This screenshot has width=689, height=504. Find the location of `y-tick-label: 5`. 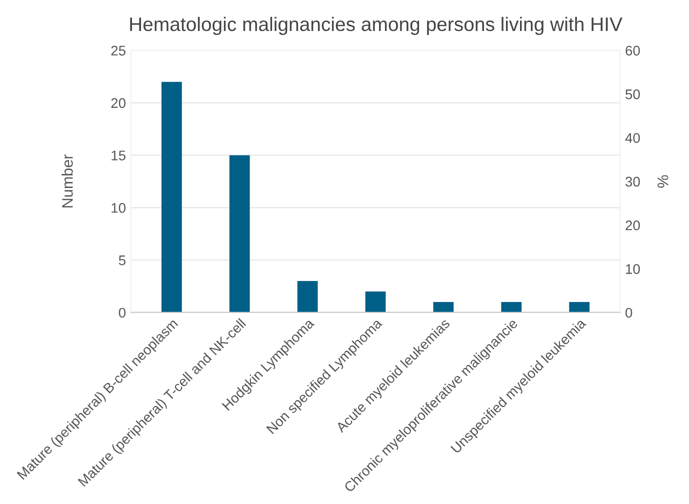

y-tick-label: 5 is located at coordinates (122, 261).